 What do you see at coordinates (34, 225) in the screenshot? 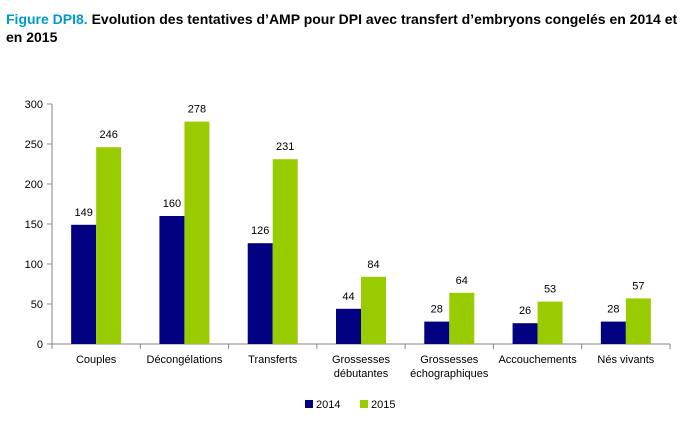
I see `y-tick-label: 150` at bounding box center [34, 225].